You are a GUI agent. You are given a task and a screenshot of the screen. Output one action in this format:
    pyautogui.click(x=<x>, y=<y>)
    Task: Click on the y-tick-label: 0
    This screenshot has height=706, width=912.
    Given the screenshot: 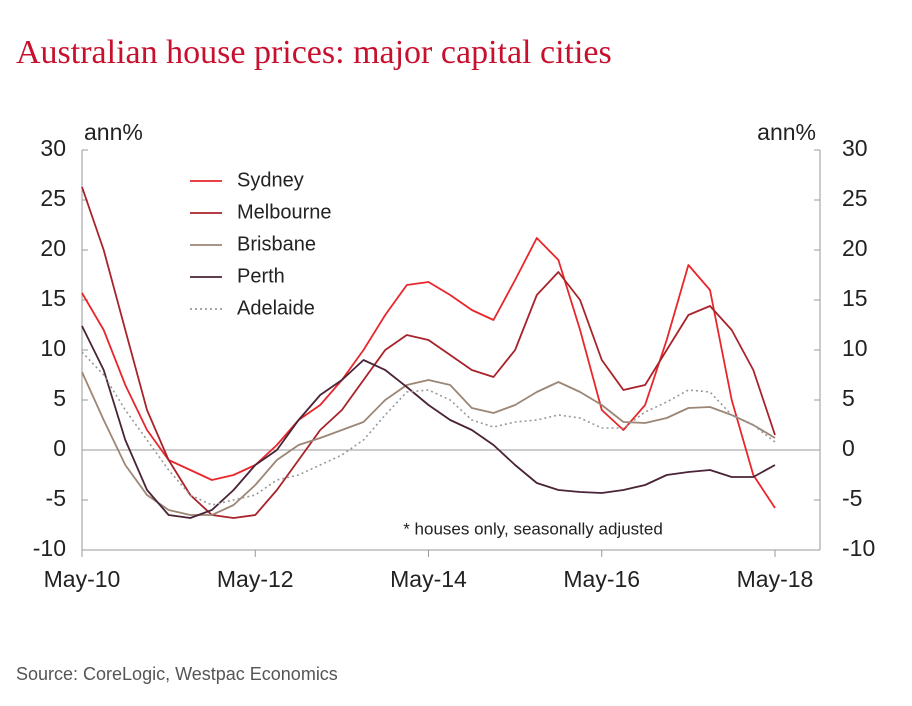 What is the action you would take?
    pyautogui.click(x=59, y=448)
    